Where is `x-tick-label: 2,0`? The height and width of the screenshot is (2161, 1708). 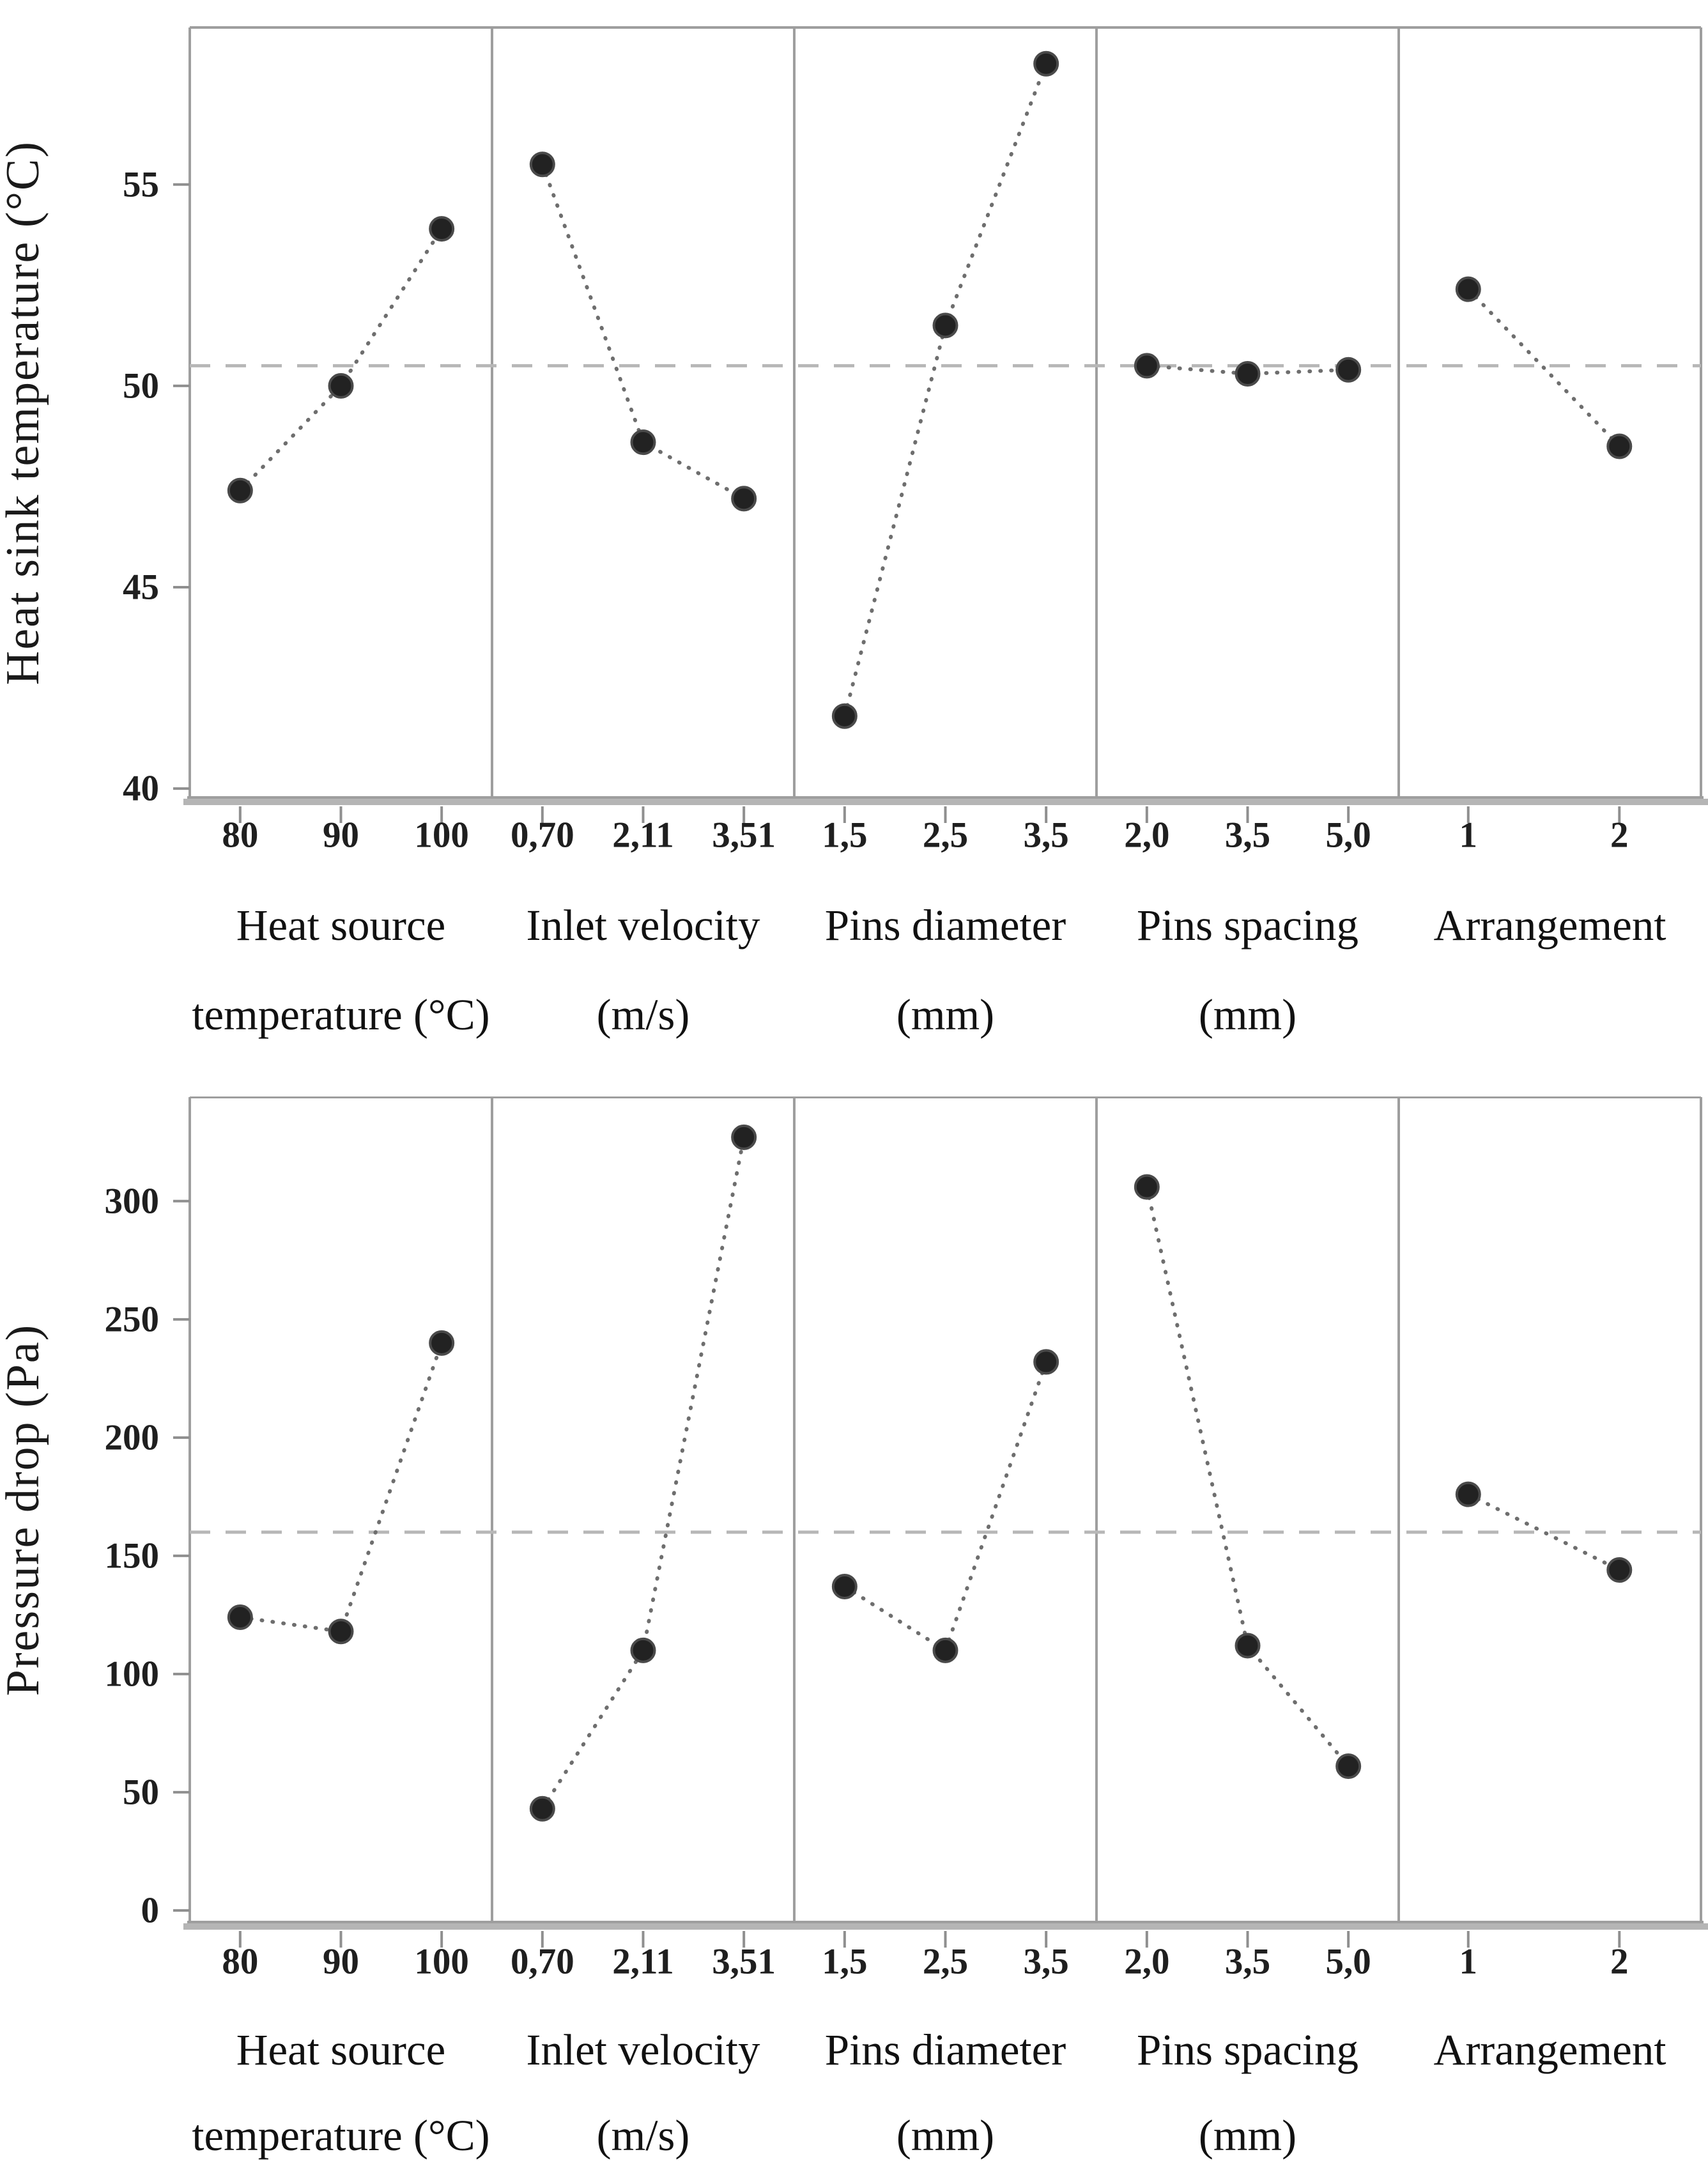
x-tick-label: 2,0 is located at coordinates (1146, 1962).